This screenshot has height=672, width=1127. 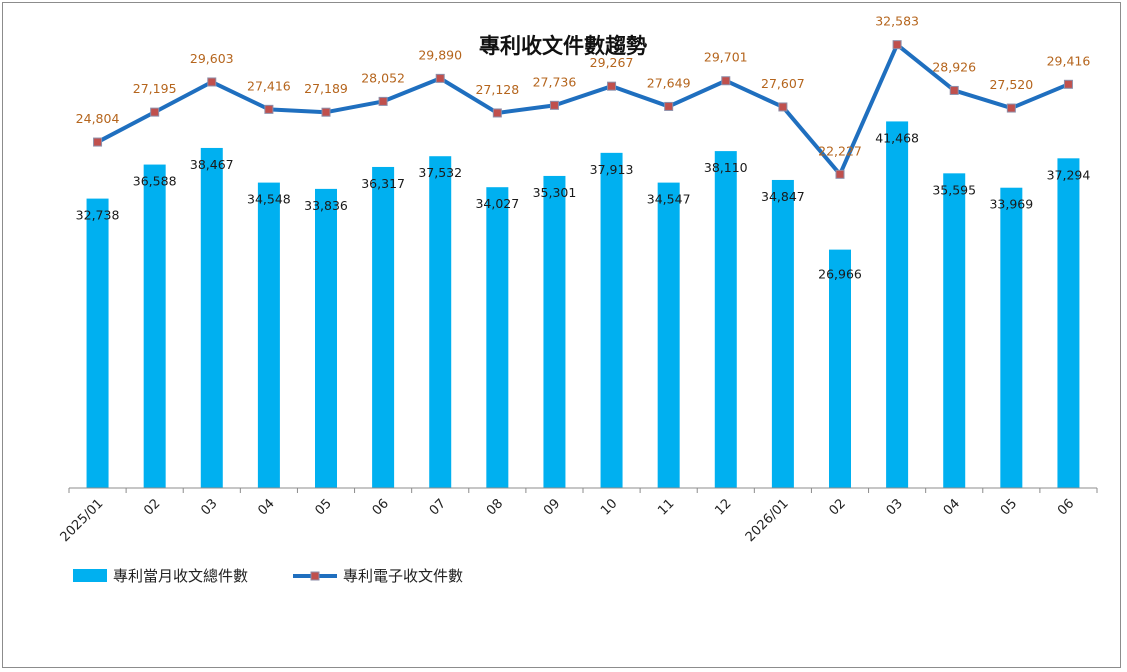 What do you see at coordinates (269, 199) in the screenshot?
I see `bar-data-label: 34,548` at bounding box center [269, 199].